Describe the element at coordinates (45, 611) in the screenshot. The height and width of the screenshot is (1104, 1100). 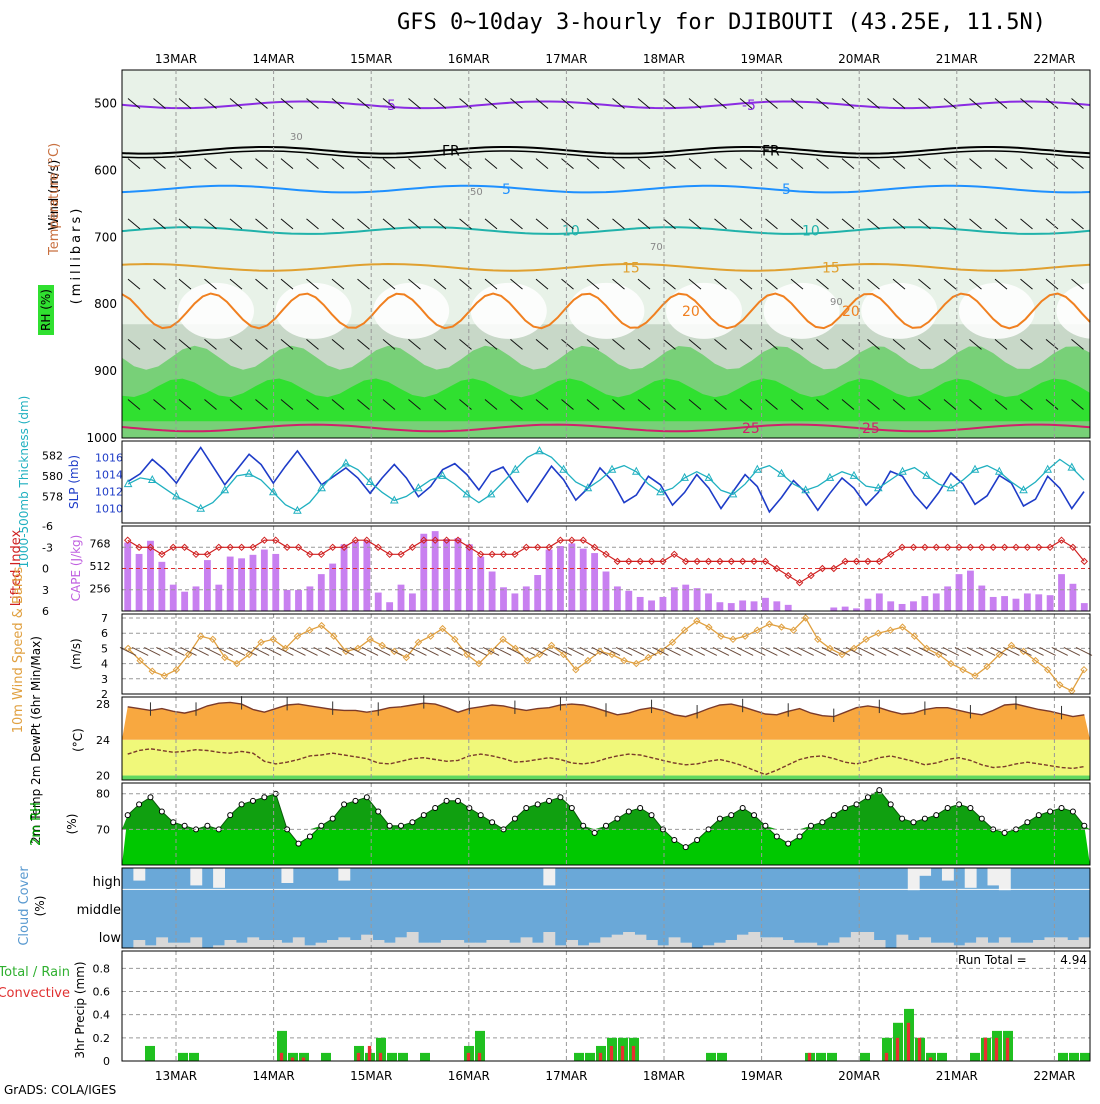
I see `li-tick-label: 6` at that location.